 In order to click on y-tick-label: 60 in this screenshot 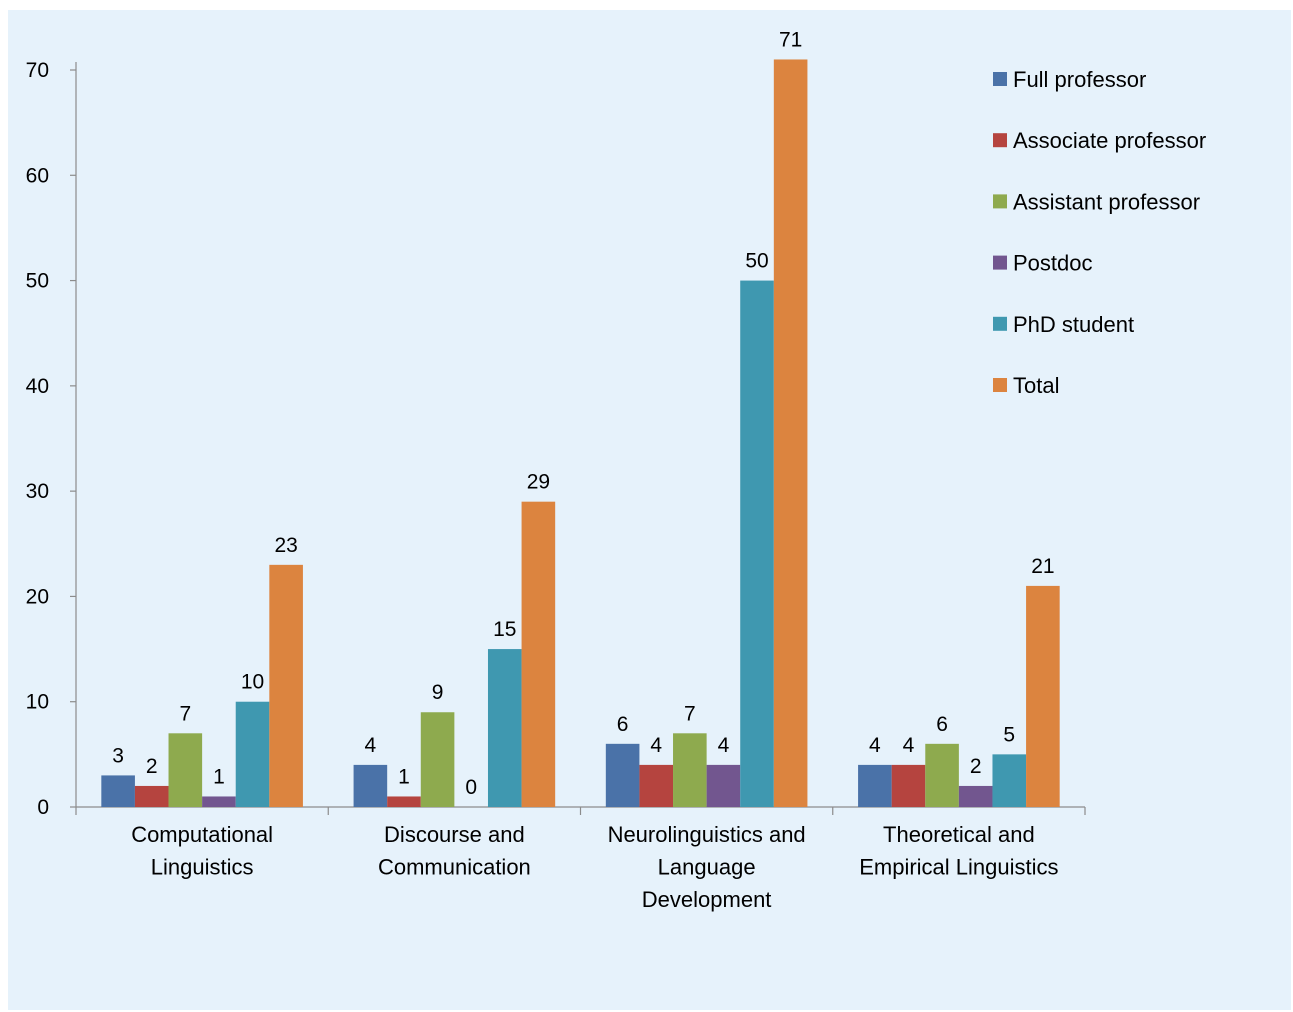, I will do `click(37, 175)`.